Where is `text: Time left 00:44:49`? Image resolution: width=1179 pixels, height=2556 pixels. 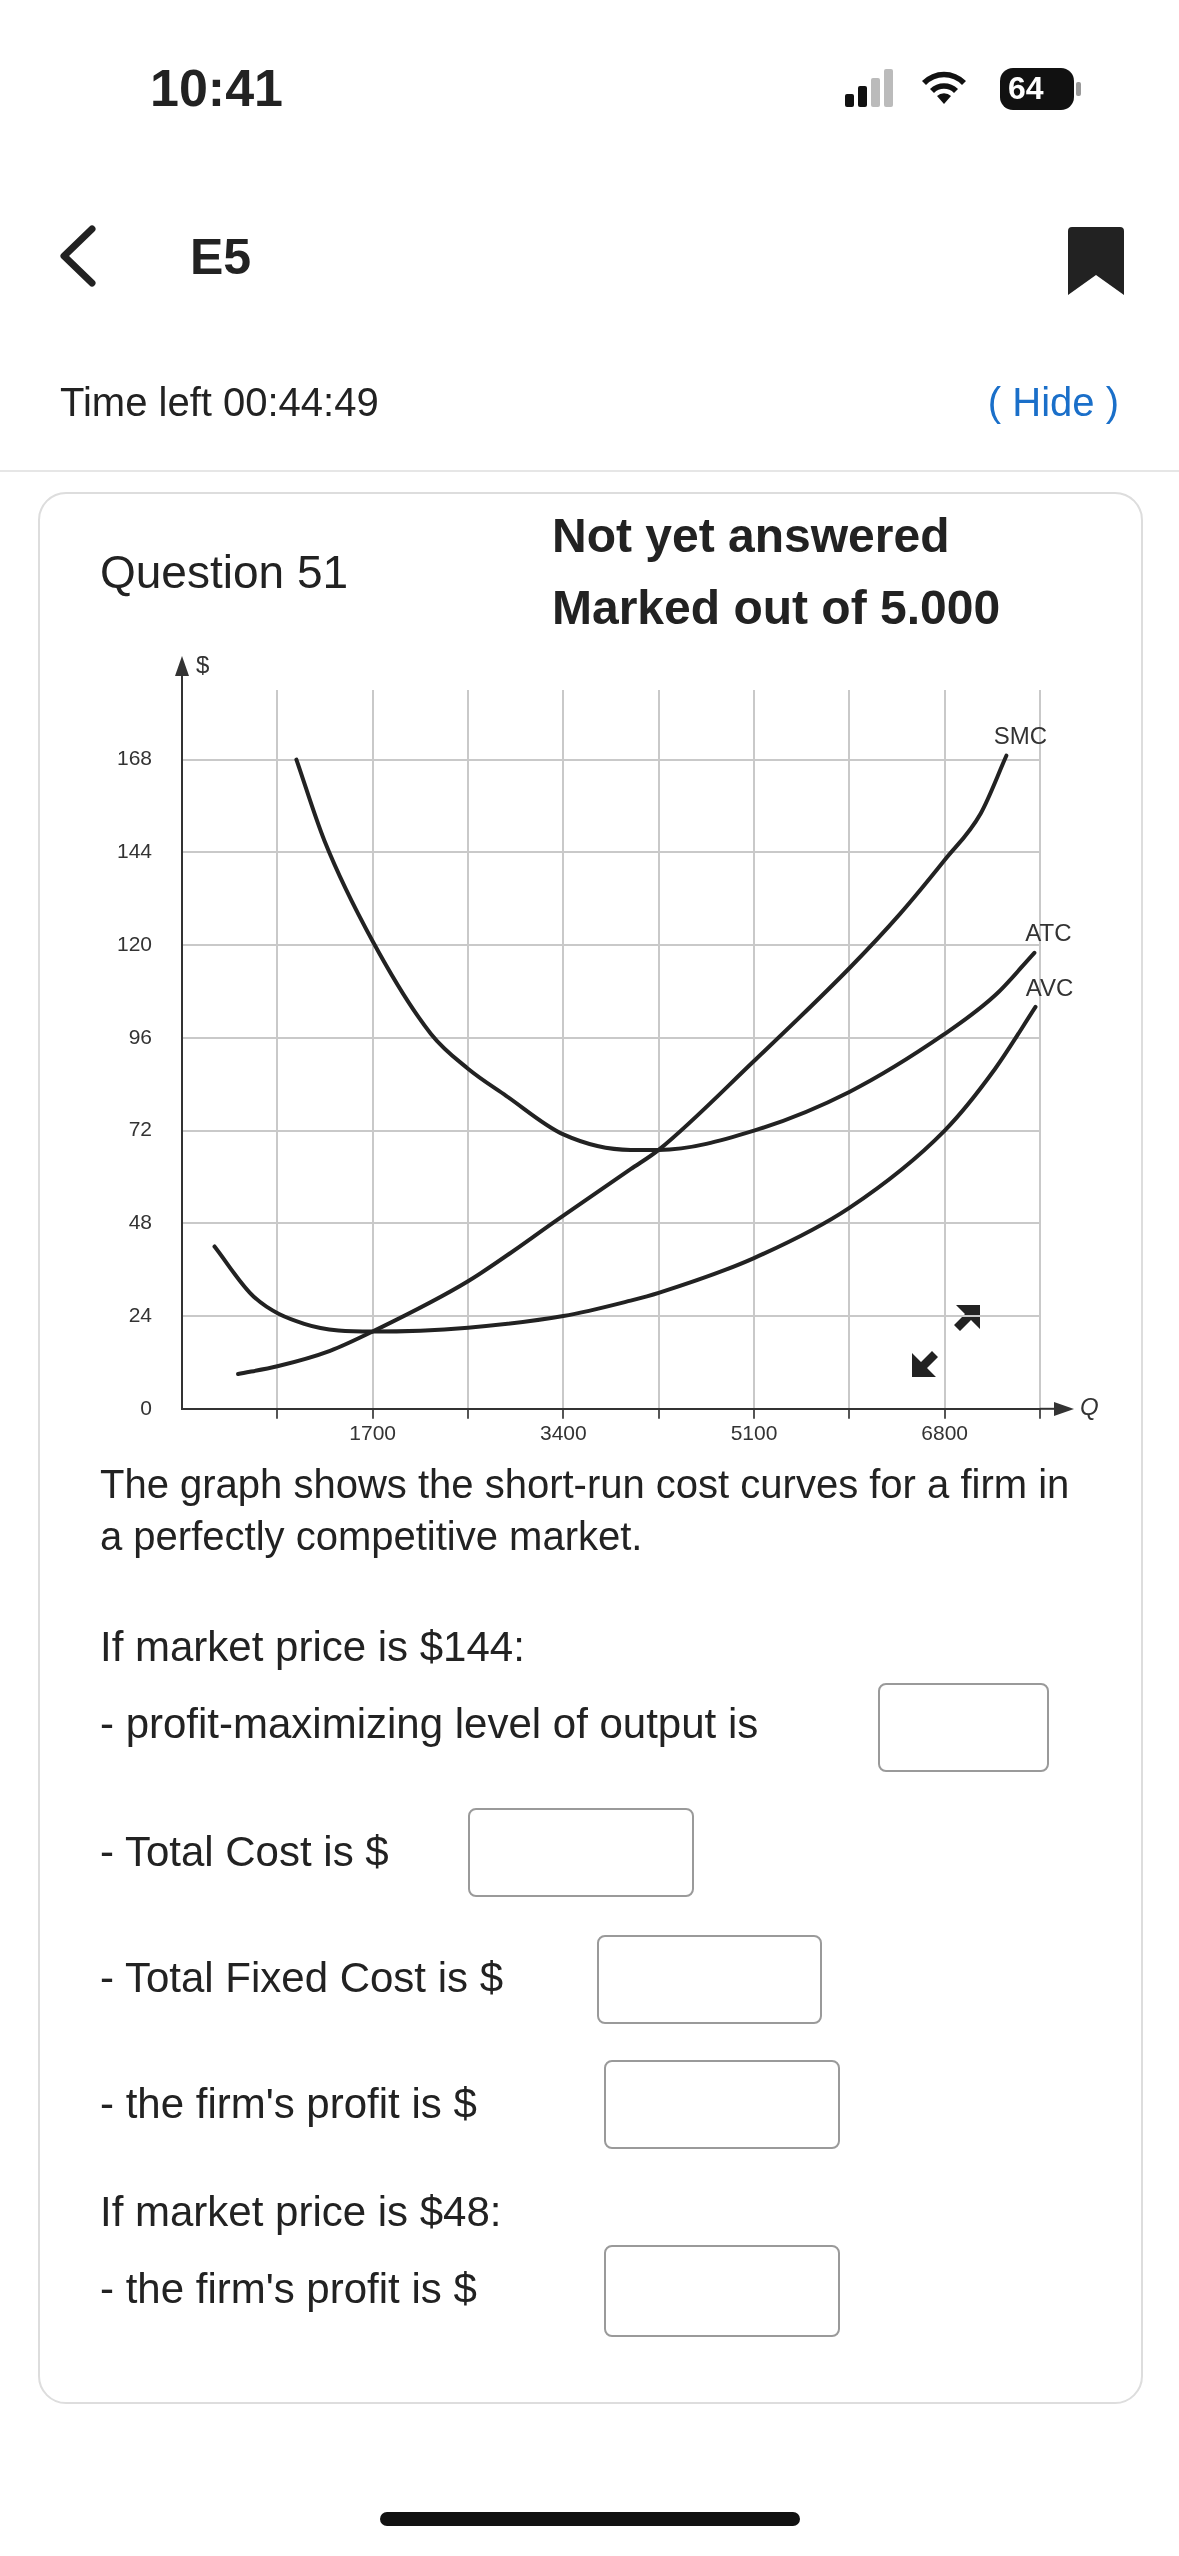 text: Time left 00:44:49 is located at coordinates (219, 402).